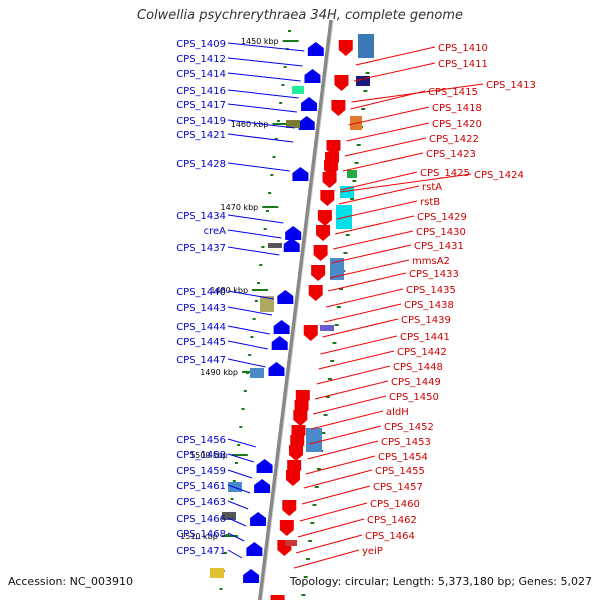  I want to click on gene-label-left: CPS_1471, so click(201, 551).